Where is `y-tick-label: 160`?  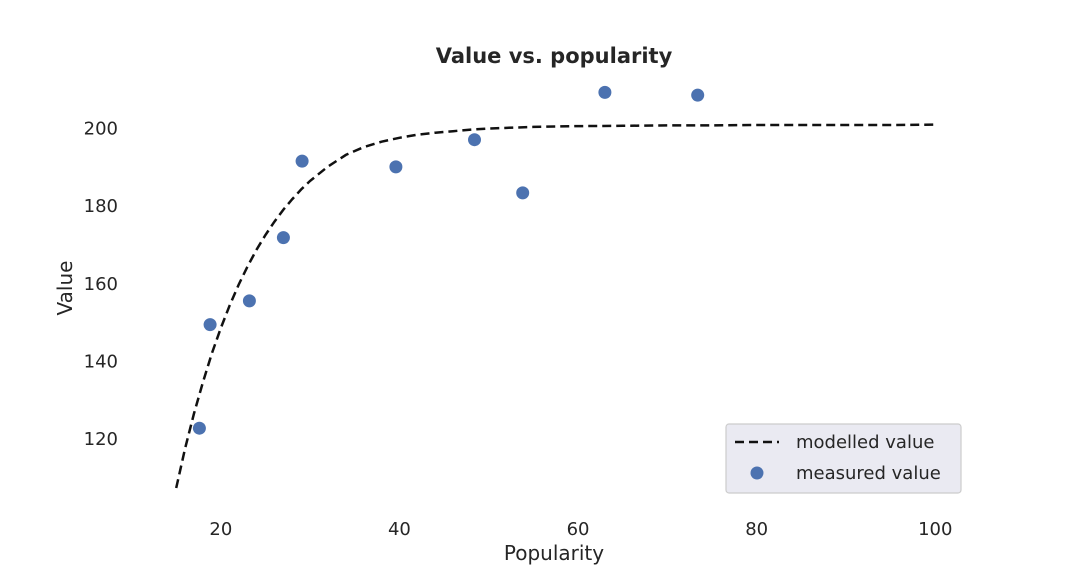
y-tick-label: 160 is located at coordinates (101, 284).